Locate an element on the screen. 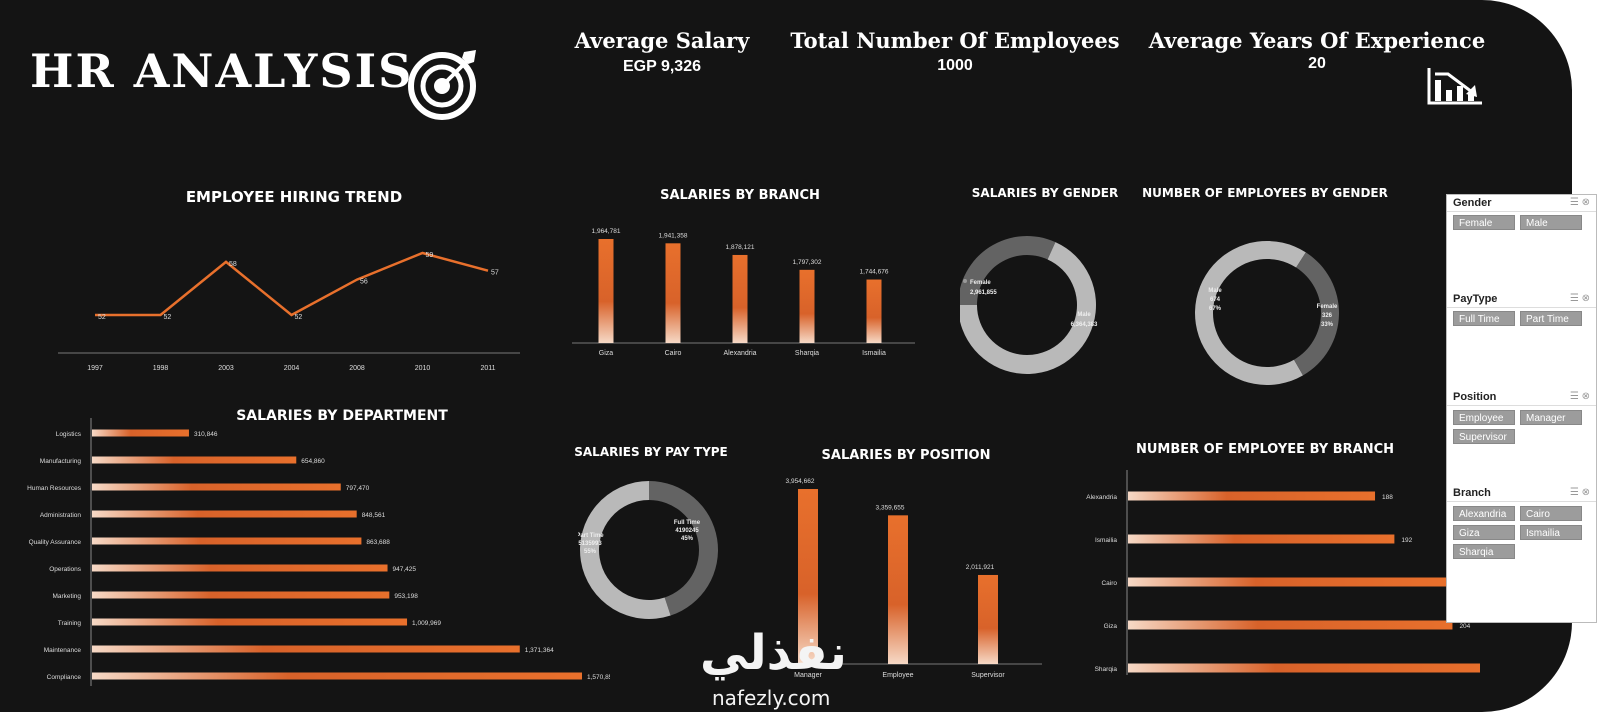 The height and width of the screenshot is (719, 1600). watermark-arabic: نفذلي is located at coordinates (773, 653).